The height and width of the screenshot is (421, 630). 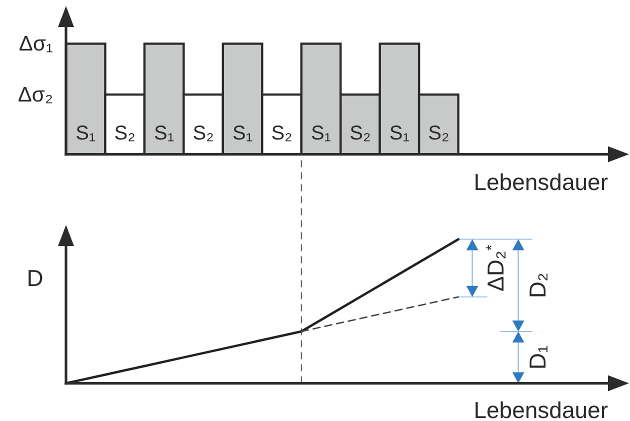 I want to click on text: D₁, so click(x=537, y=357).